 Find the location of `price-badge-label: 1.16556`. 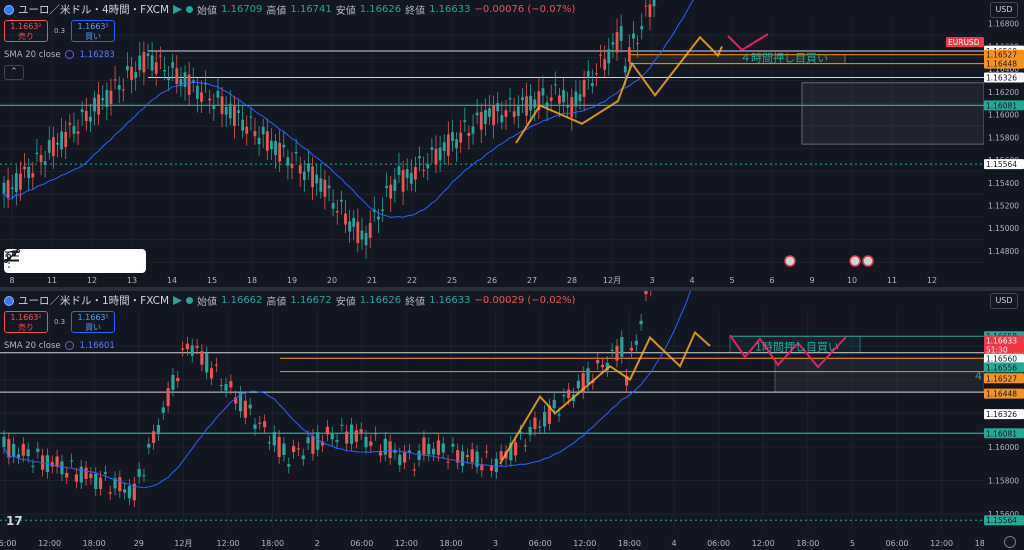

price-badge-label: 1.16556 is located at coordinates (1001, 367).